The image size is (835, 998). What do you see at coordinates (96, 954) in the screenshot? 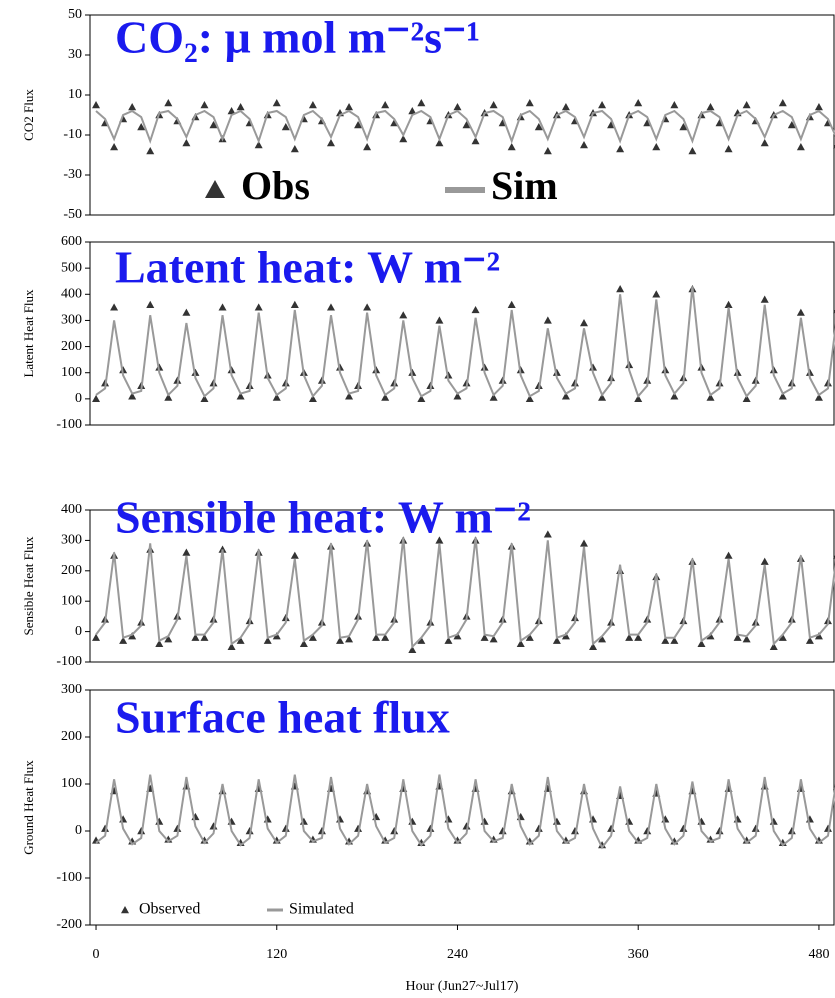
I see `x-tick-label: 0` at bounding box center [96, 954].